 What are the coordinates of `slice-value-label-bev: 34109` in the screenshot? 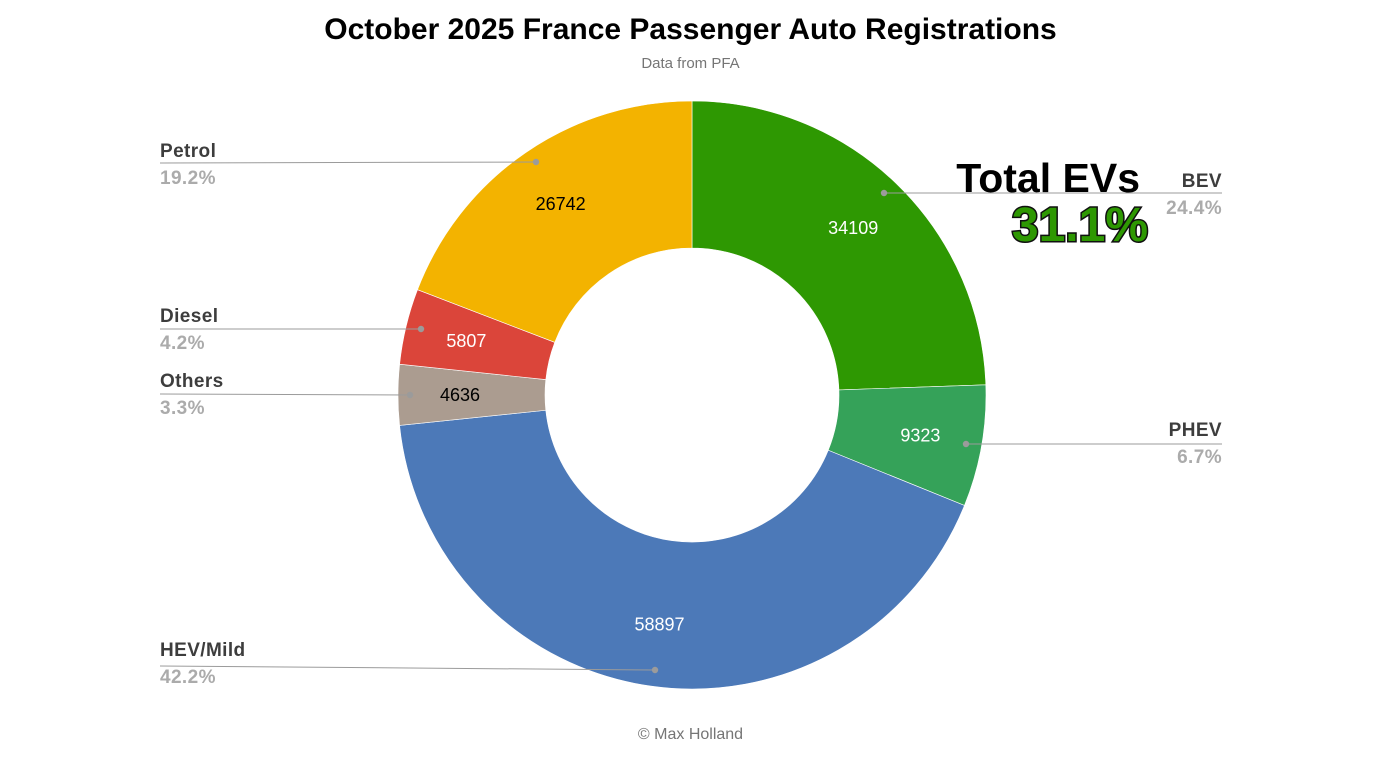 It's located at (853, 228).